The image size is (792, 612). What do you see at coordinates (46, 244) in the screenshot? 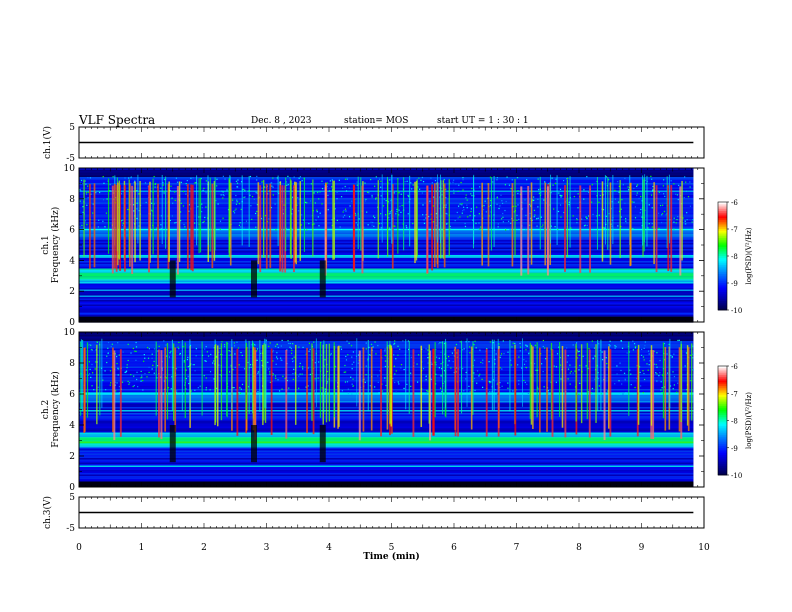
I see `y-axis-channel-label: ch.1` at bounding box center [46, 244].